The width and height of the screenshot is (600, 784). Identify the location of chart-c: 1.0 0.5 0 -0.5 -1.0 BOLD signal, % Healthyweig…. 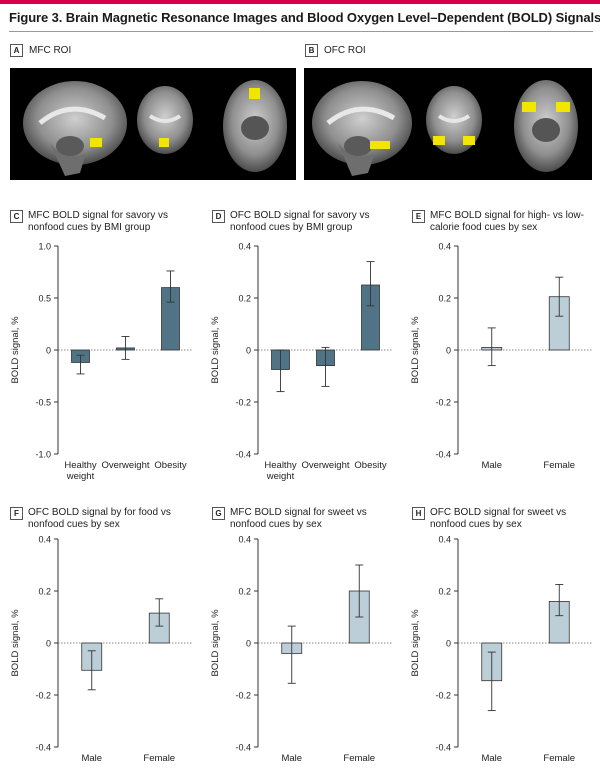
(101, 362).